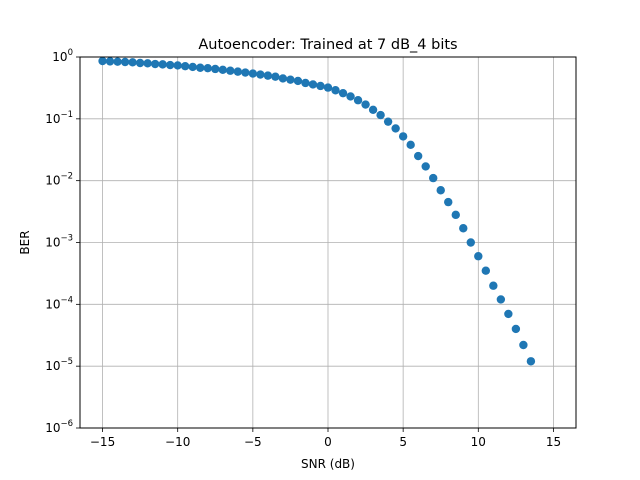 Image resolution: width=640 pixels, height=480 pixels. What do you see at coordinates (478, 442) in the screenshot?
I see `x-tick-label: 10` at bounding box center [478, 442].